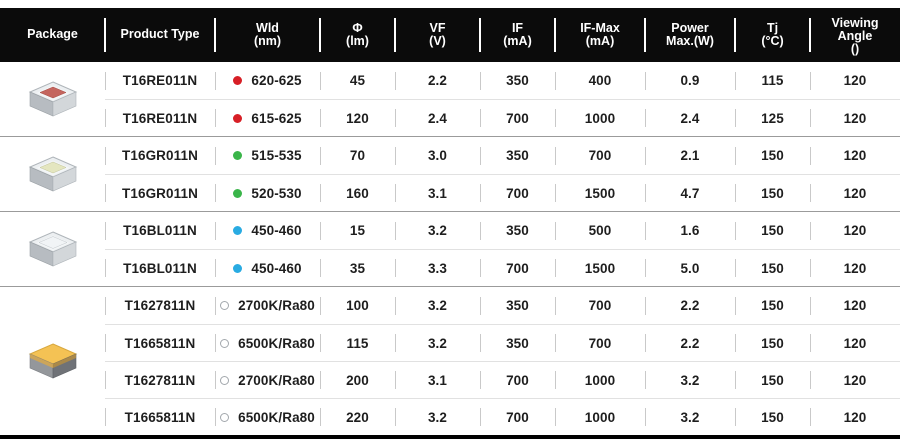 This screenshot has width=900, height=447. What do you see at coordinates (357, 41) in the screenshot?
I see `header-unit: (lm)` at bounding box center [357, 41].